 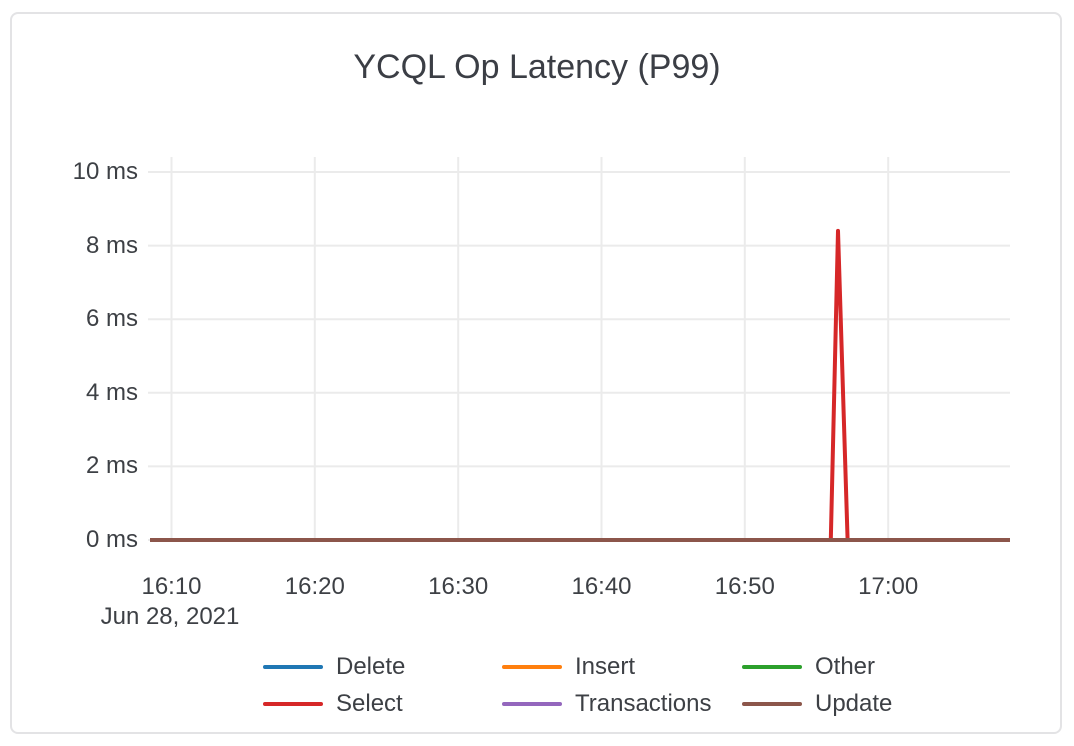 I want to click on legend-label: Other, so click(x=845, y=666).